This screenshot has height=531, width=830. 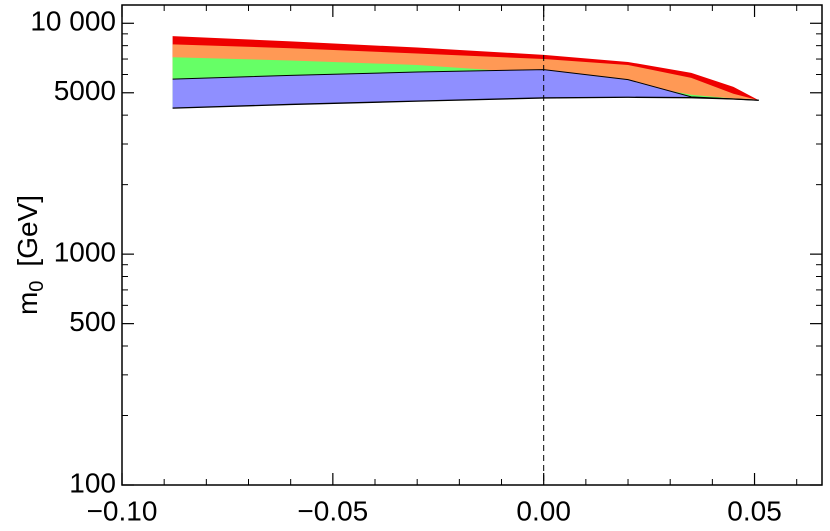 I want to click on band-boundary, so click(x=465, y=85).